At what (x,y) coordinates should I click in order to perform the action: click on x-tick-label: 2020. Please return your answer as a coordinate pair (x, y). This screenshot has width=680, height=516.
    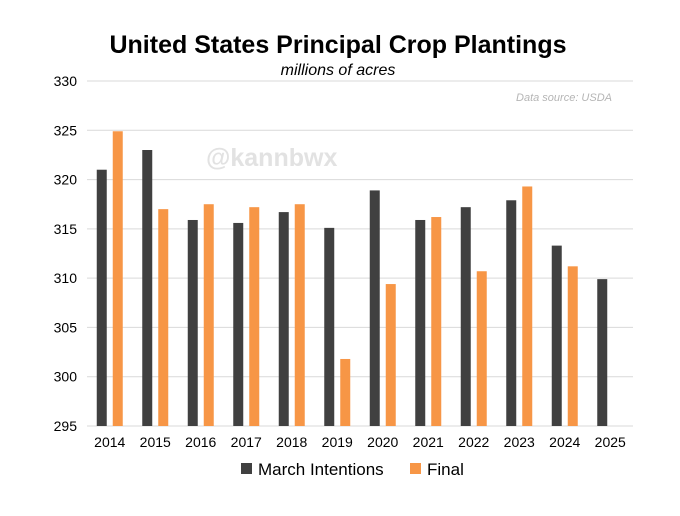
    Looking at the image, I should click on (382, 442).